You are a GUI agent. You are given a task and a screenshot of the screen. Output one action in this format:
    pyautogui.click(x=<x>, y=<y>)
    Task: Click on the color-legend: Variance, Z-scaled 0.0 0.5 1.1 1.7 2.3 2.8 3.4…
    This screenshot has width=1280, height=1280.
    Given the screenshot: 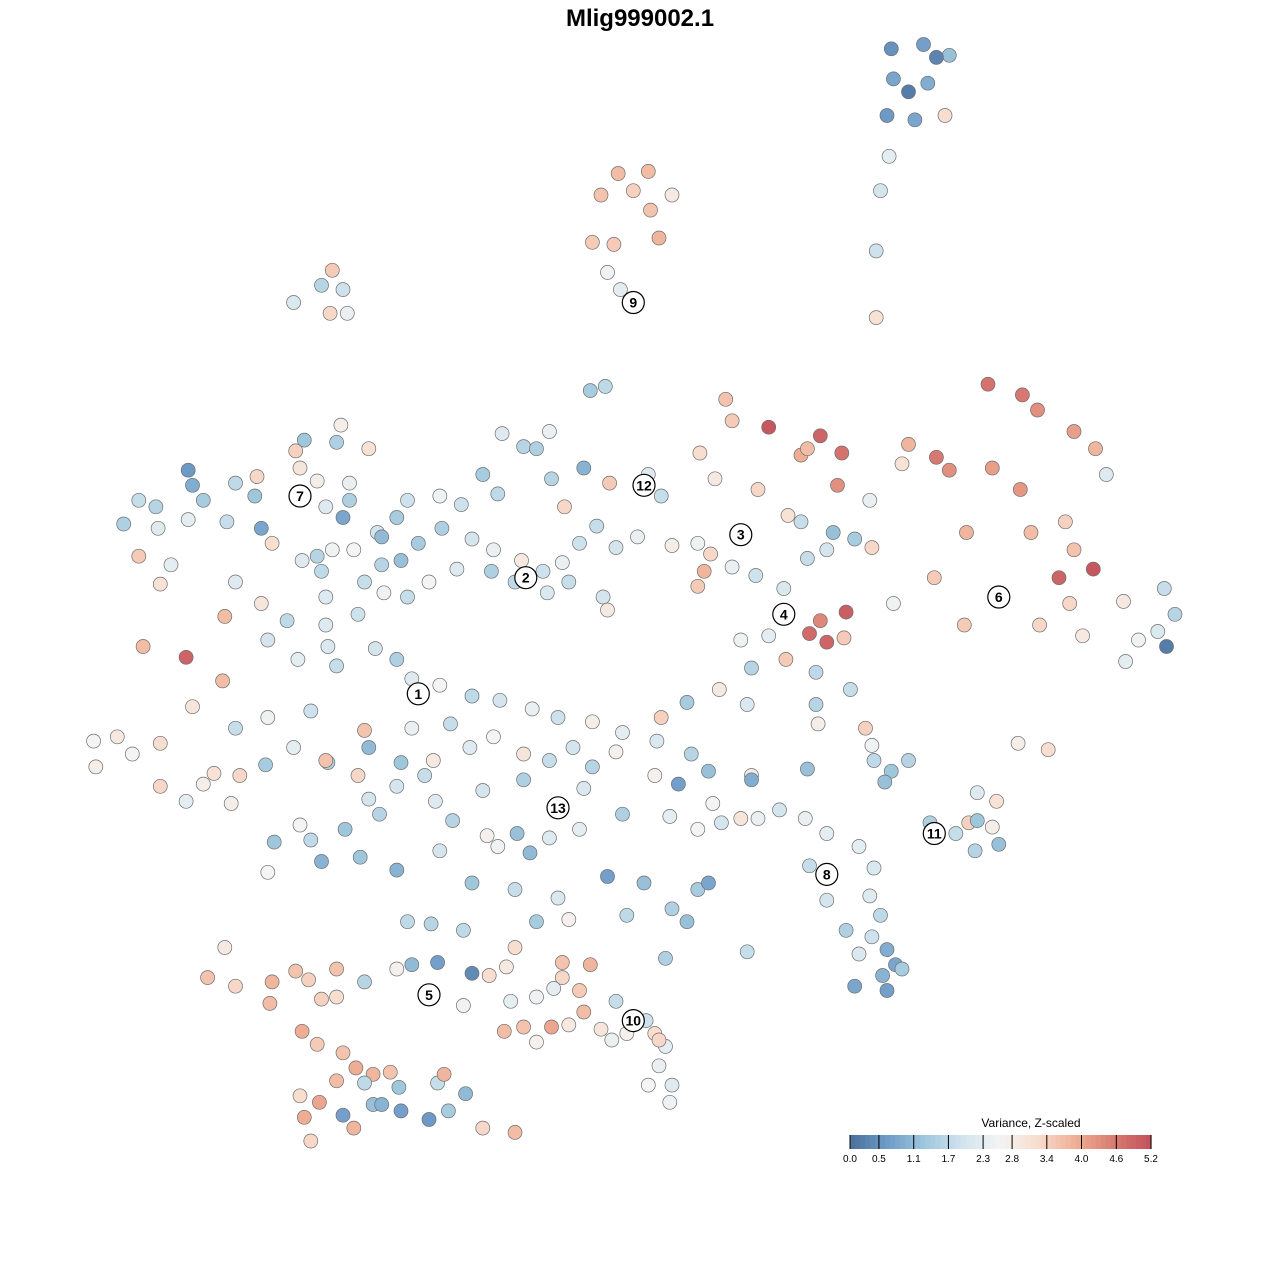 What is the action you would take?
    pyautogui.click(x=1000, y=1140)
    